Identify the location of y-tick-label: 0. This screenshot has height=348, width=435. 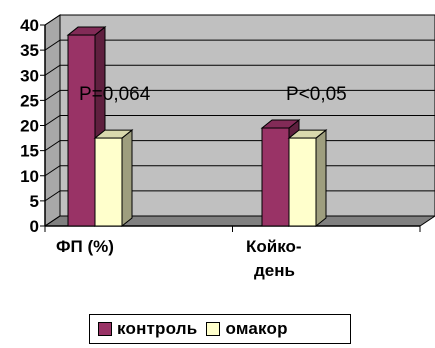
(34, 226).